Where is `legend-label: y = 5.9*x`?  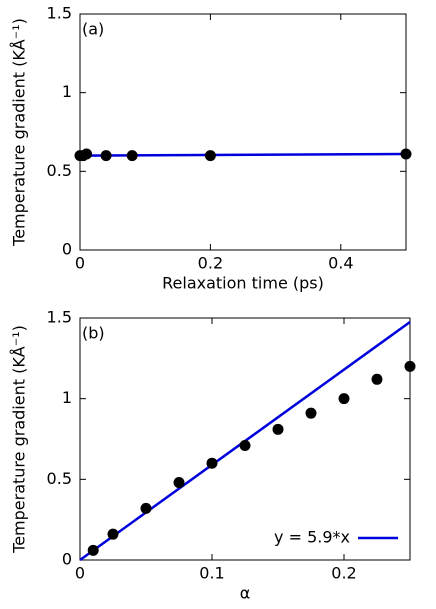 legend-label: y = 5.9*x is located at coordinates (312, 537).